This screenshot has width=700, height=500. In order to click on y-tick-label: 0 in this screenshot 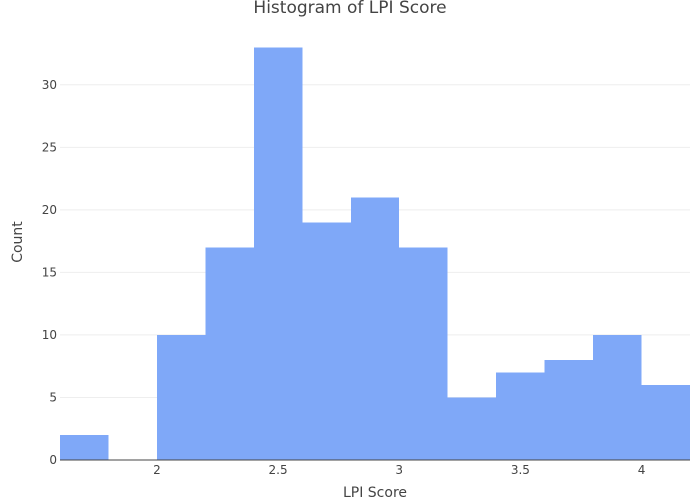, I will do `click(53, 460)`.